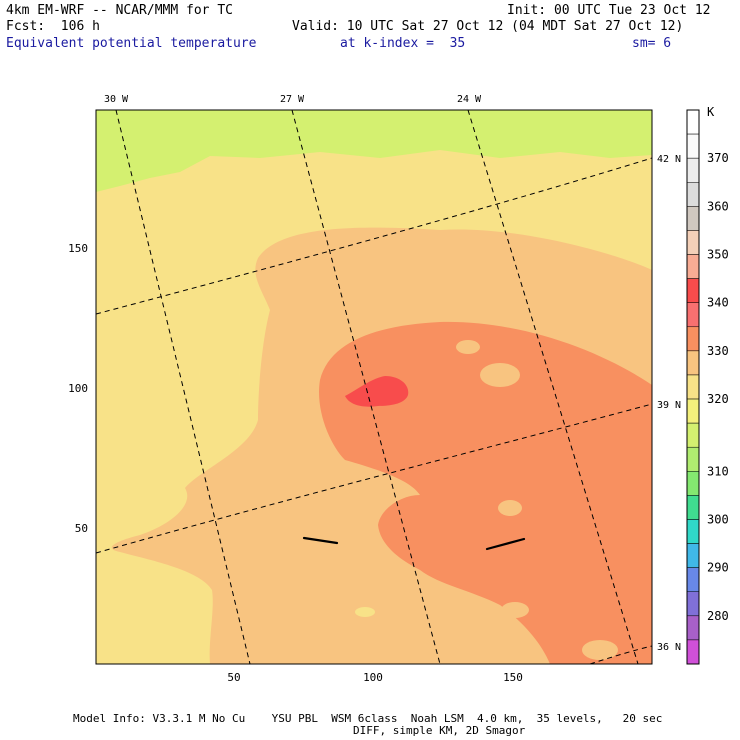 This screenshot has height=740, width=740. I want to click on field-310-region, so click(374, 151).